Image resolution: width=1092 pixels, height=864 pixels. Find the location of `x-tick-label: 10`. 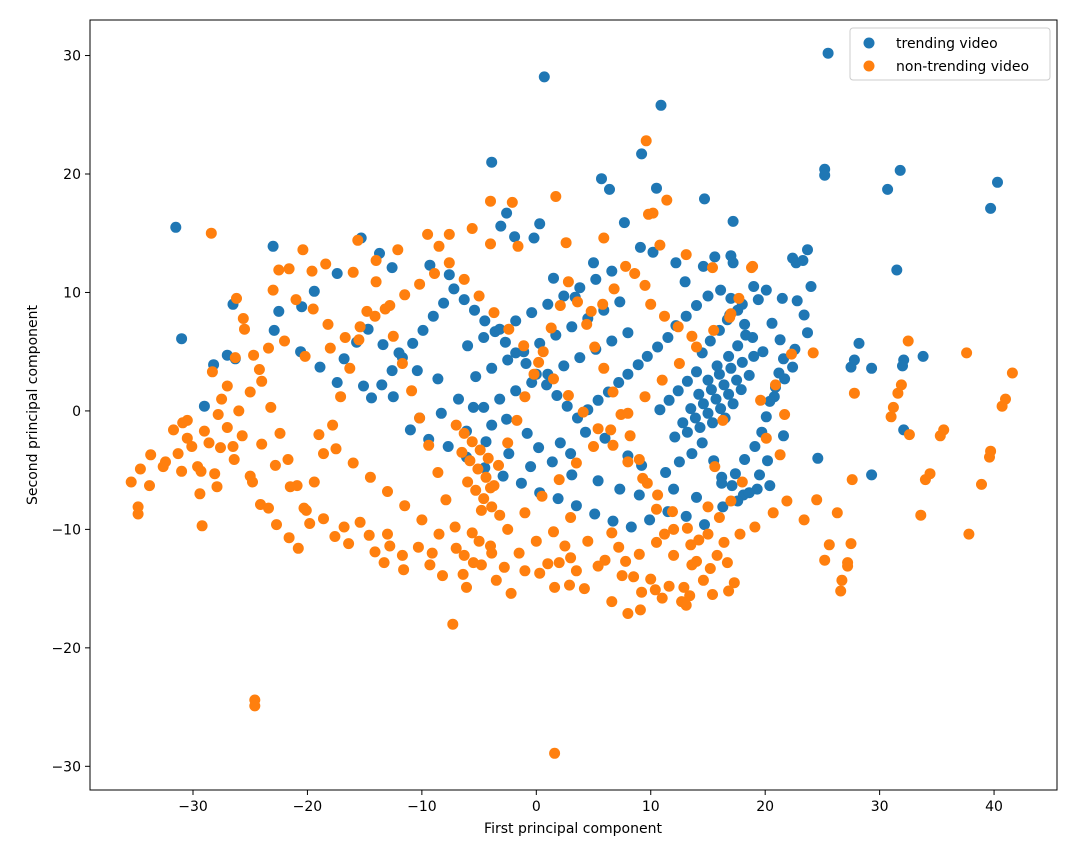

x-tick-label: 10 is located at coordinates (651, 807).